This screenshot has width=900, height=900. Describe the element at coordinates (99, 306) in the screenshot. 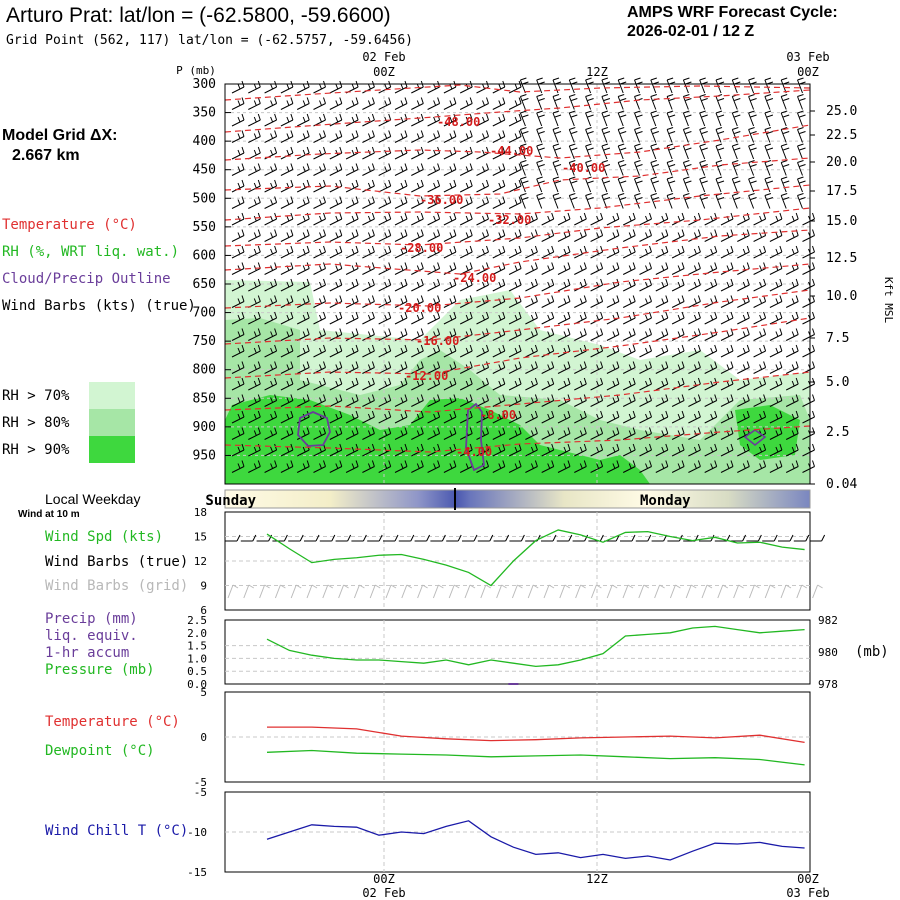

I see `legend-wind-barbs: Wind Barbs (kts) (true)` at that location.